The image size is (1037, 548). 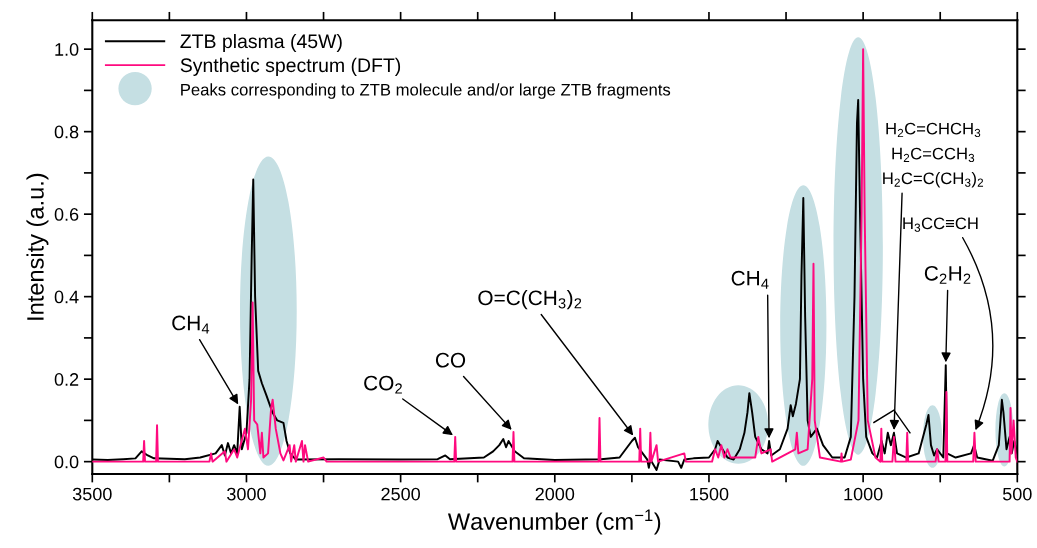 What do you see at coordinates (246, 494) in the screenshot?
I see `x-tick-label: 3000` at bounding box center [246, 494].